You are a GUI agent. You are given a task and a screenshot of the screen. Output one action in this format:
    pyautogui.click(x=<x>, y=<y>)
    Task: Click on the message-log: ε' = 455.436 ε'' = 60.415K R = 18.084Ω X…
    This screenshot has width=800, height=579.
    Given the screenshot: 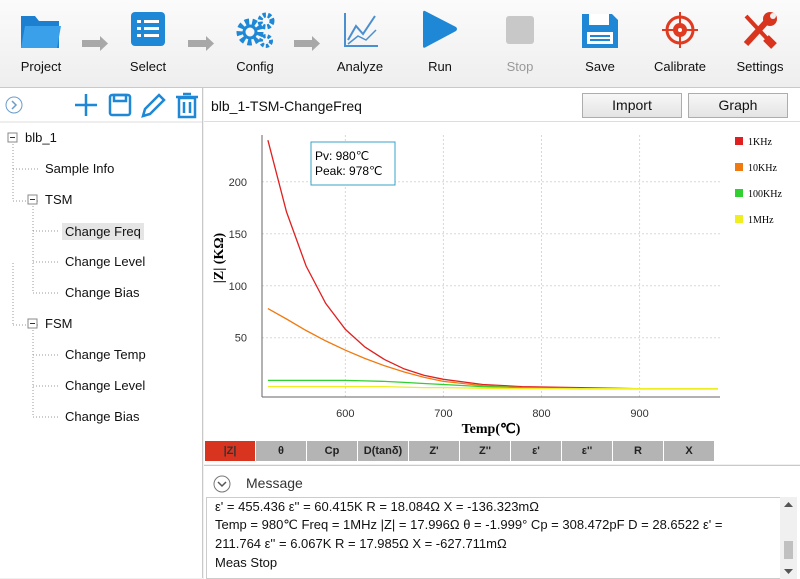 What is the action you would take?
    pyautogui.click(x=494, y=538)
    